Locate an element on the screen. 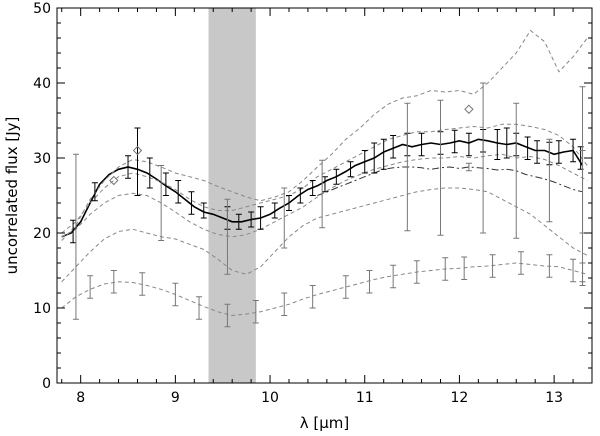 The image size is (600, 436). shaded-band-layer is located at coordinates (232, 195).